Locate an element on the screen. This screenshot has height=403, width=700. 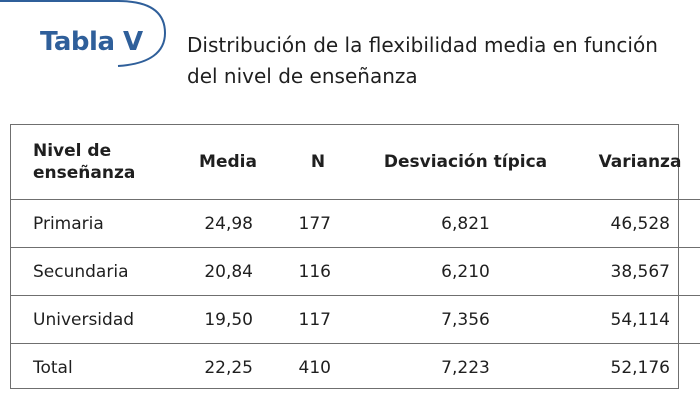
cell-n: 116 is located at coordinates (318, 271).